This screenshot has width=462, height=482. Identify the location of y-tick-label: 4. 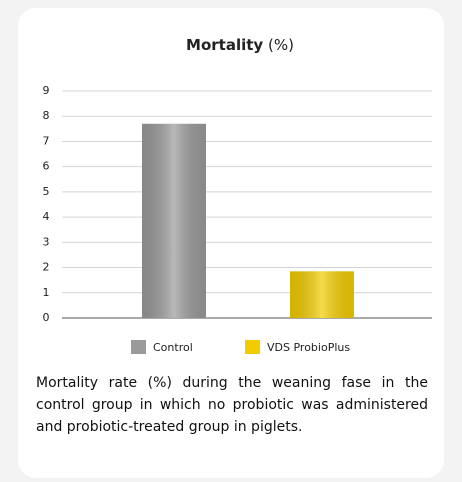
(46, 216).